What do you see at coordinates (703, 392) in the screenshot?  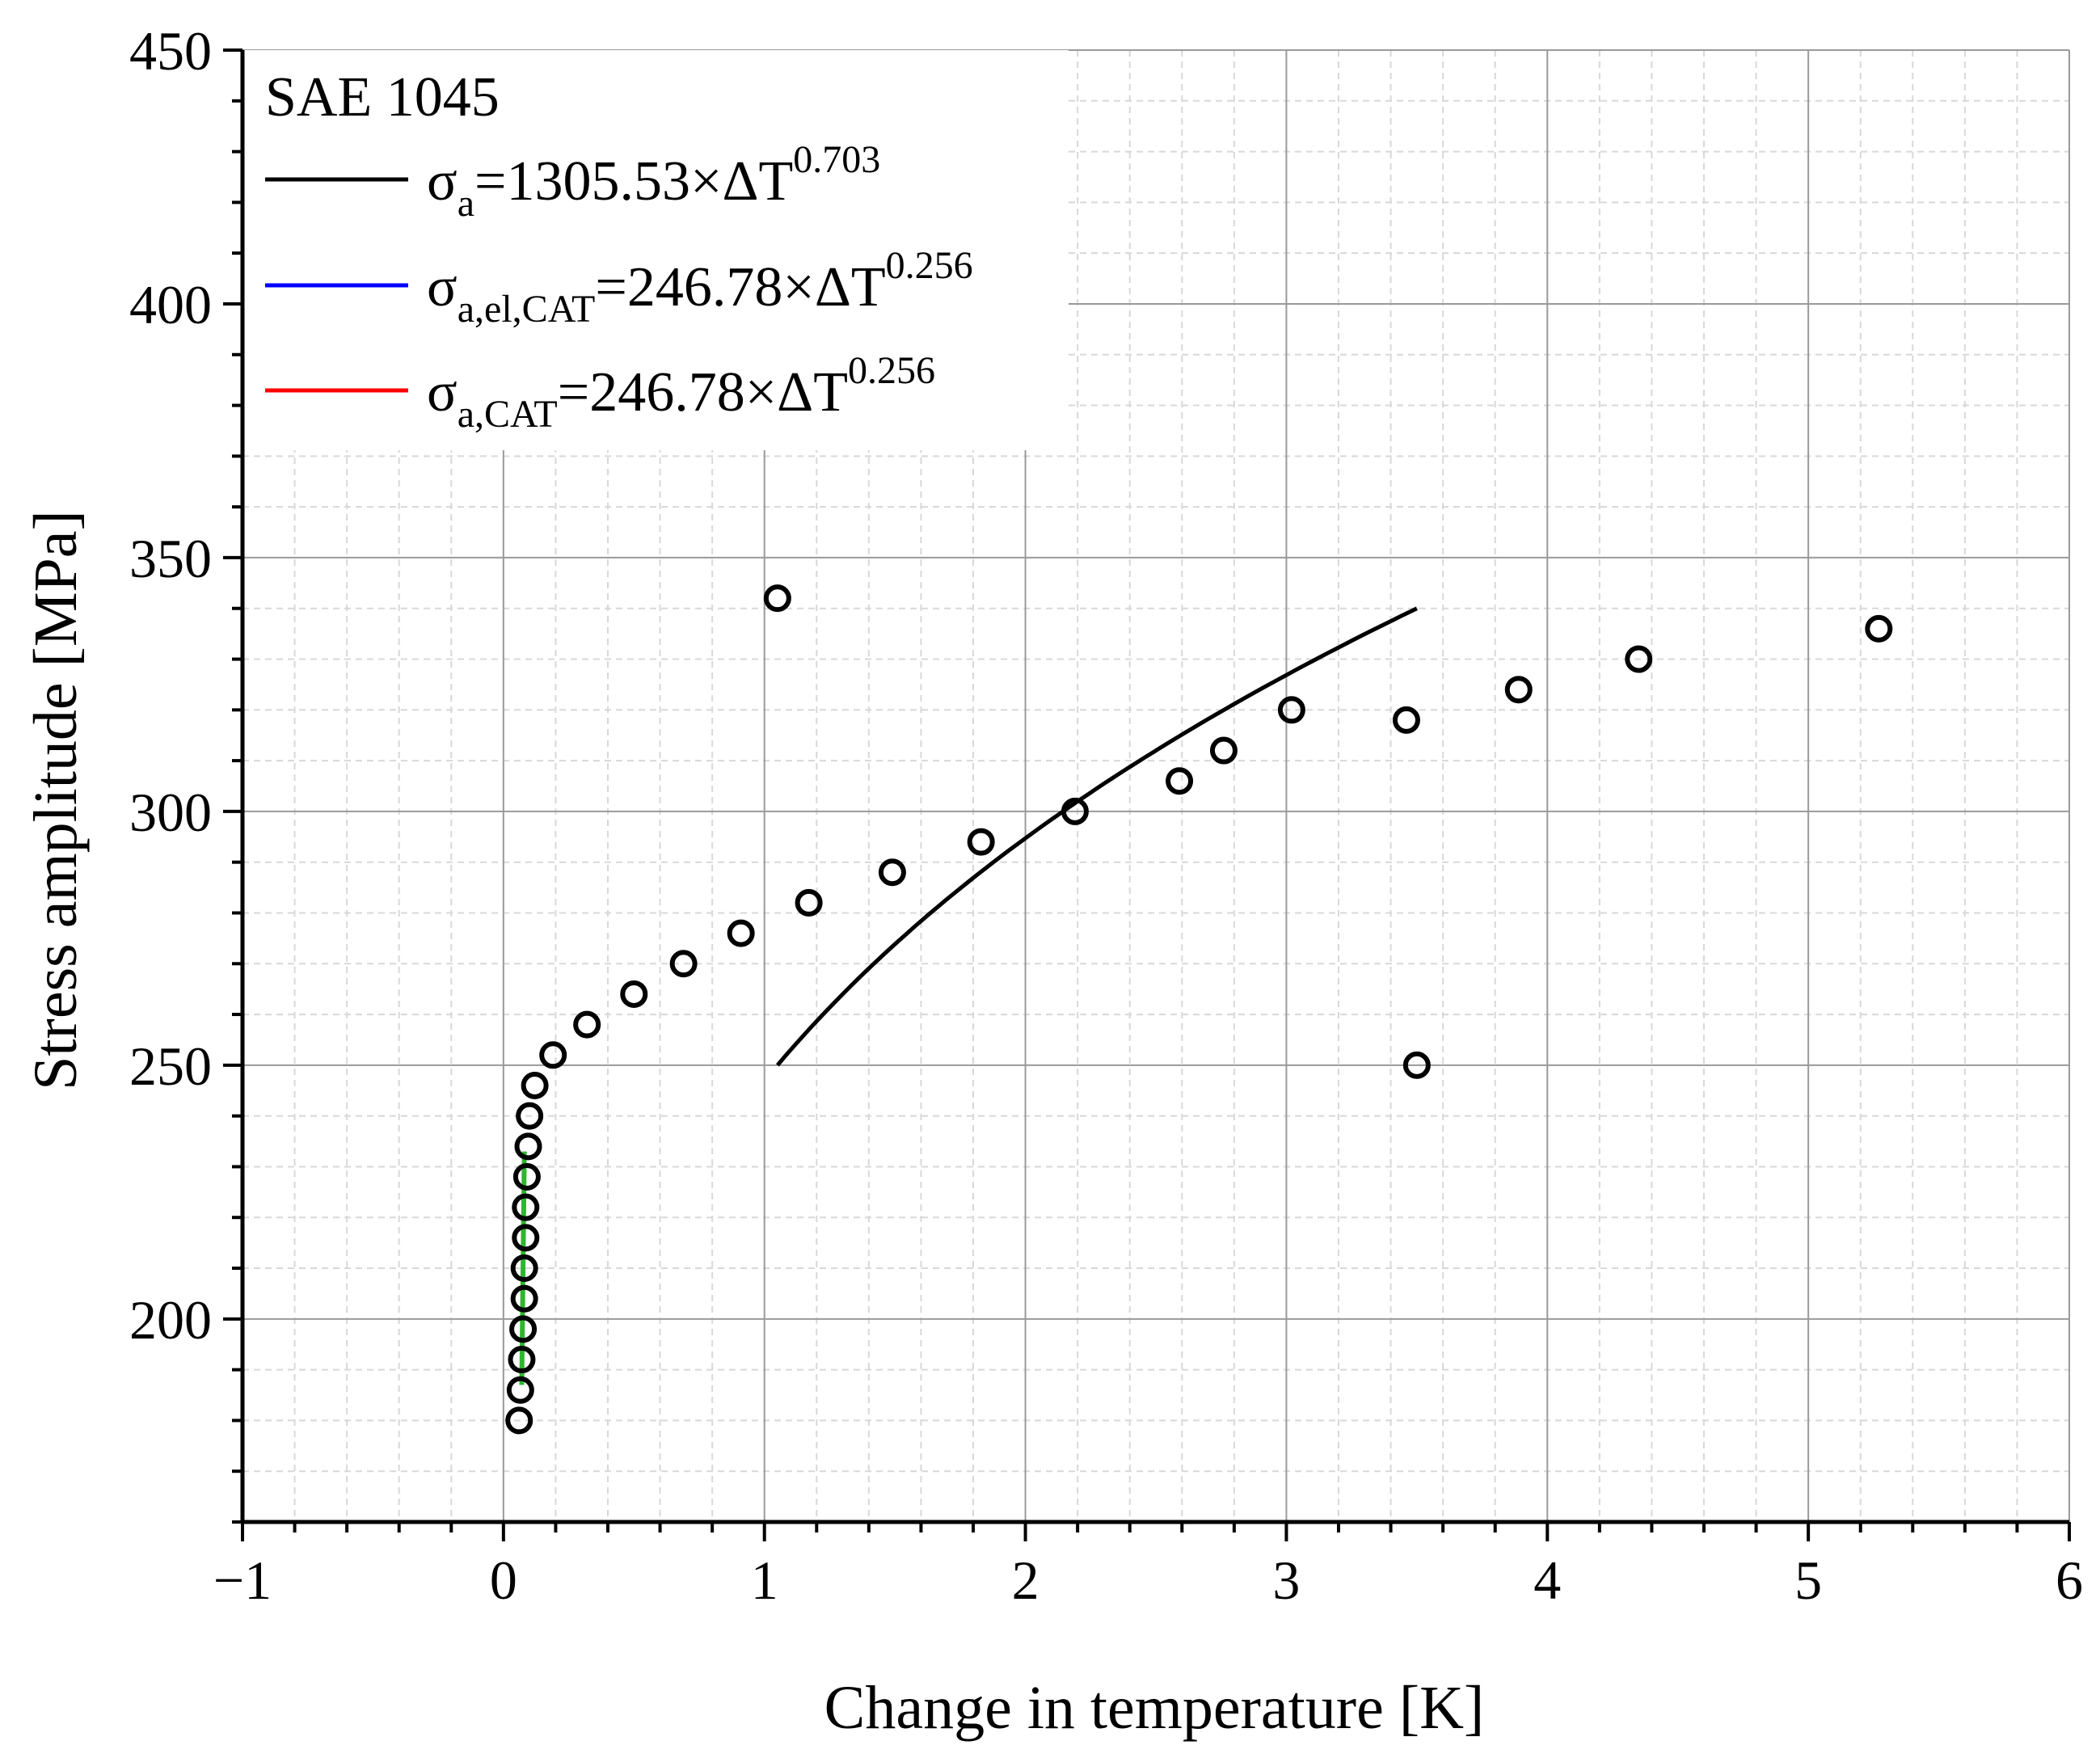 I see `legend-cat-rest: =246.78×ΔT` at bounding box center [703, 392].